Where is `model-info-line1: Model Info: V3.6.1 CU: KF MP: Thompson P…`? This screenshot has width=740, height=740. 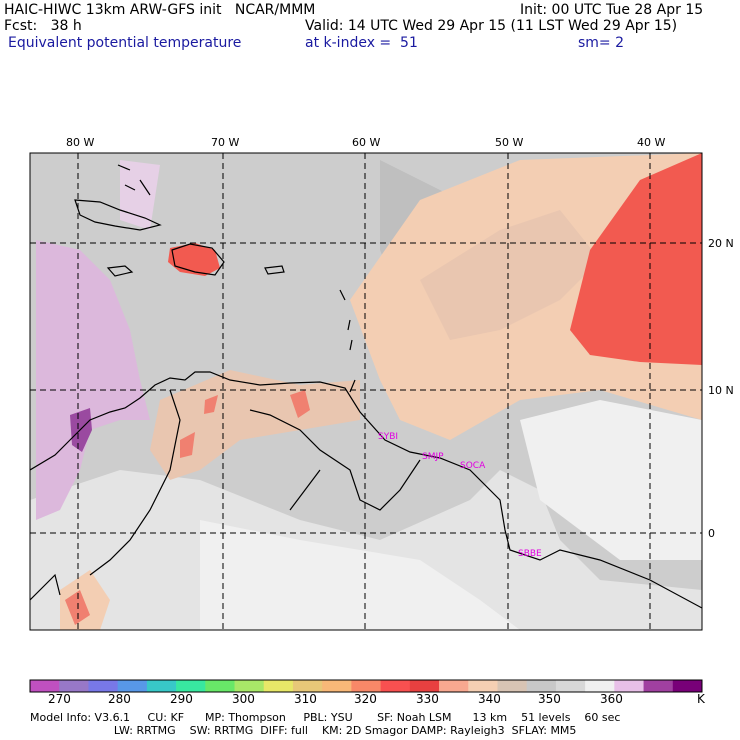 model-info-line1: Model Info: V3.6.1 CU: KF MP: Thompson P… is located at coordinates (325, 717).